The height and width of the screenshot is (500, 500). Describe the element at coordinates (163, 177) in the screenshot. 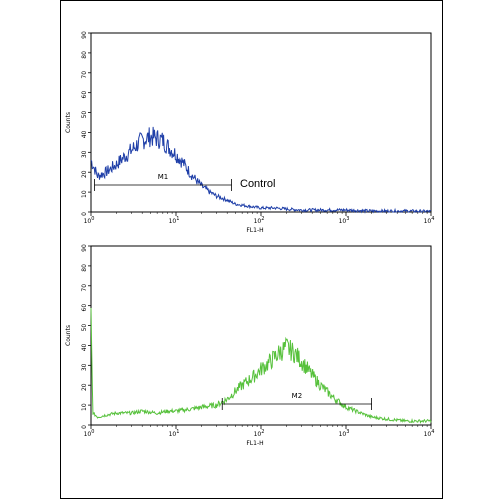

I see `gate-label: M1` at that location.